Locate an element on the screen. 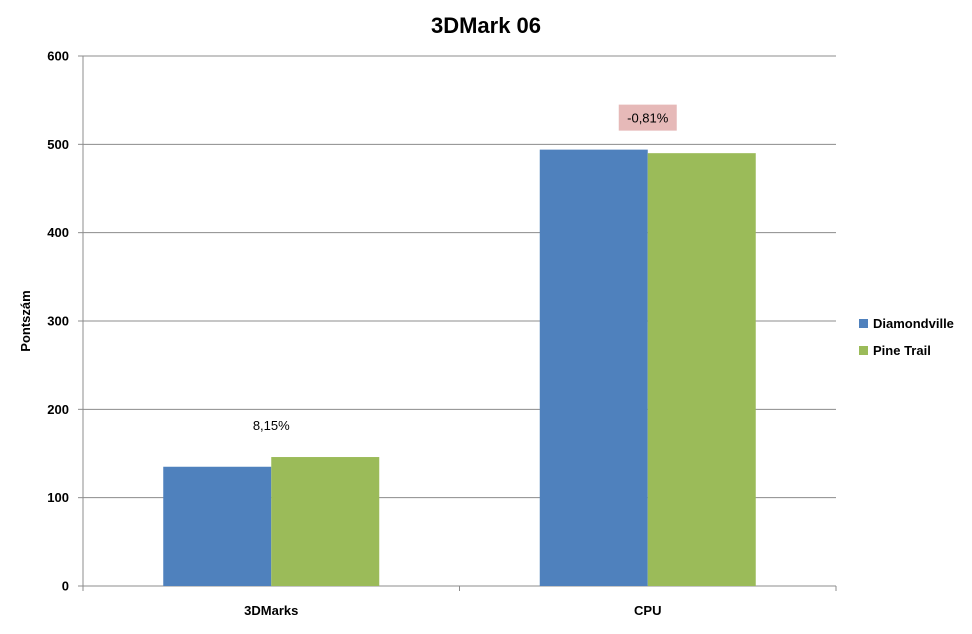 The width and height of the screenshot is (972, 634). bar-diamondville-3dmarks is located at coordinates (217, 526).